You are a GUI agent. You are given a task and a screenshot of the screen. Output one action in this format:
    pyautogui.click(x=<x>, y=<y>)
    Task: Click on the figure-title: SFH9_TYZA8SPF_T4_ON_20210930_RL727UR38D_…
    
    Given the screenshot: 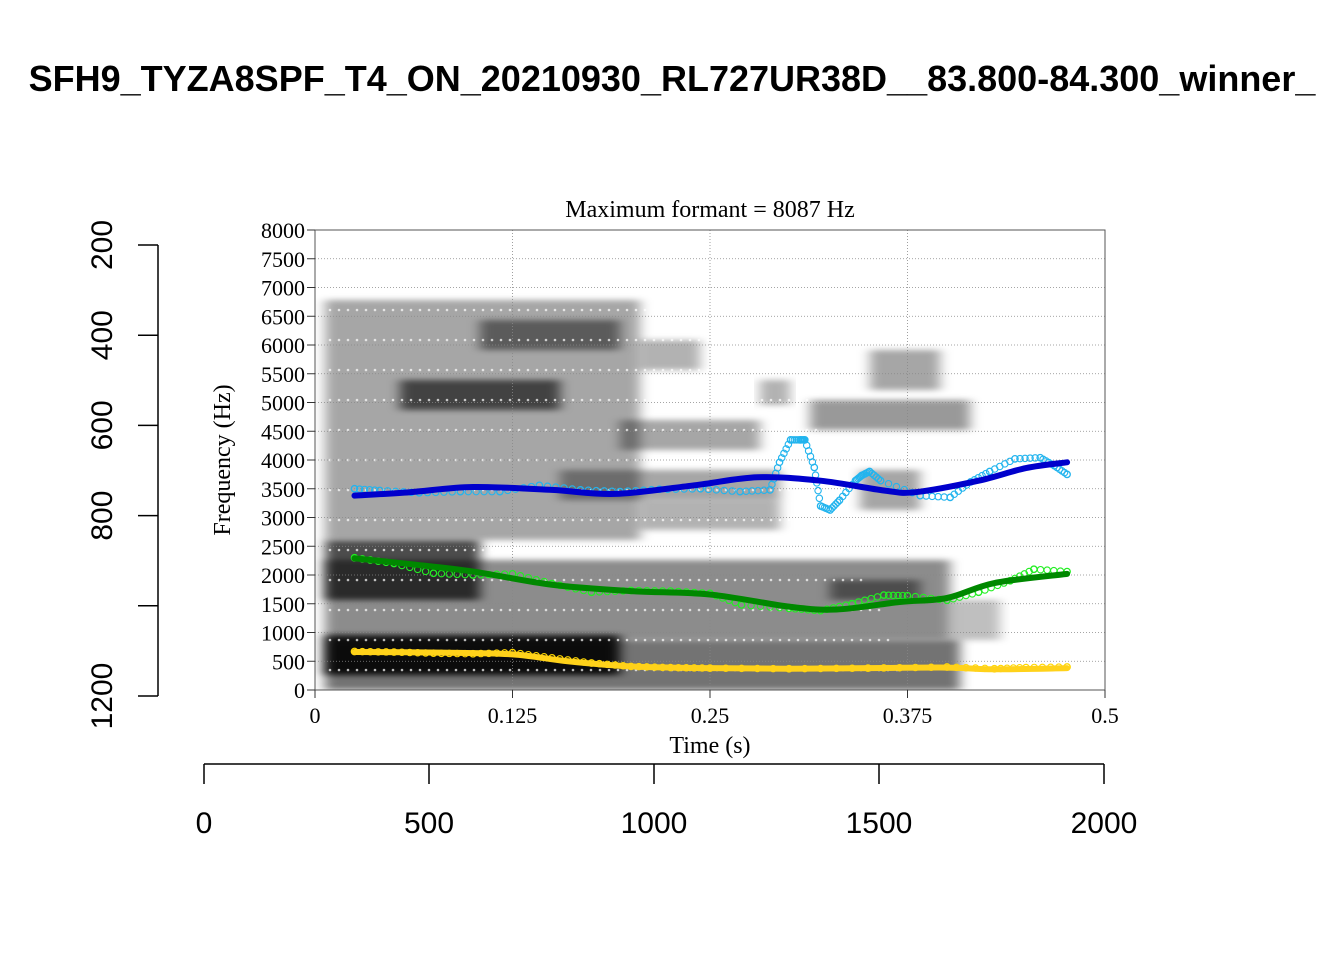 What is the action you would take?
    pyautogui.click(x=673, y=78)
    